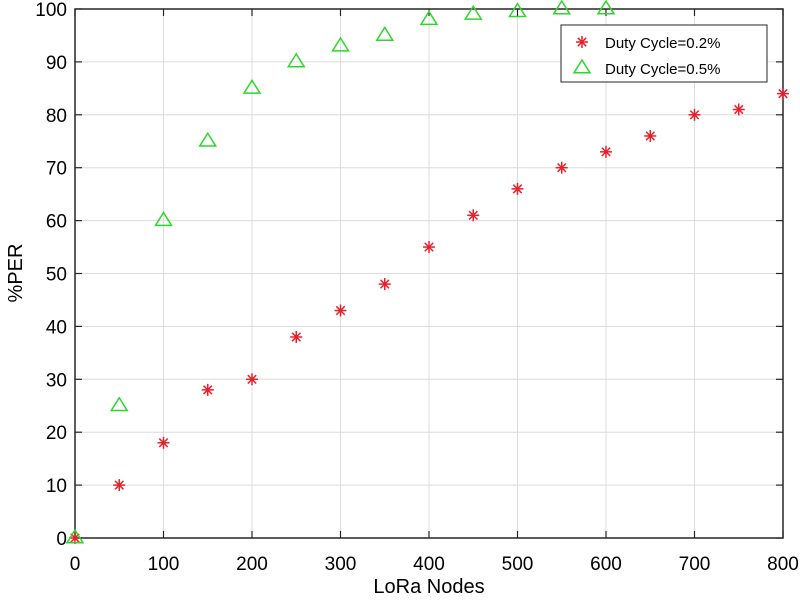 This screenshot has width=800, height=605. What do you see at coordinates (56, 486) in the screenshot?
I see `y-tick-label: 10` at bounding box center [56, 486].